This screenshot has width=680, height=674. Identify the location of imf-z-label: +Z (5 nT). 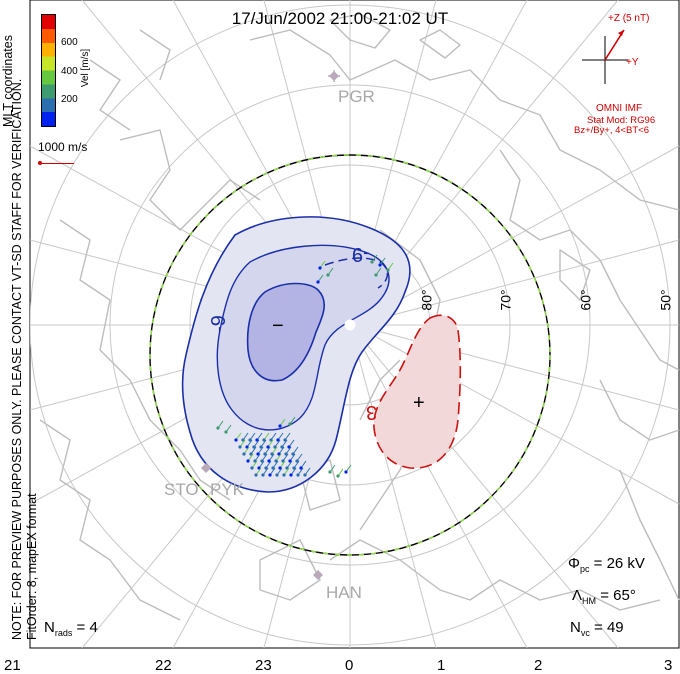
(629, 18).